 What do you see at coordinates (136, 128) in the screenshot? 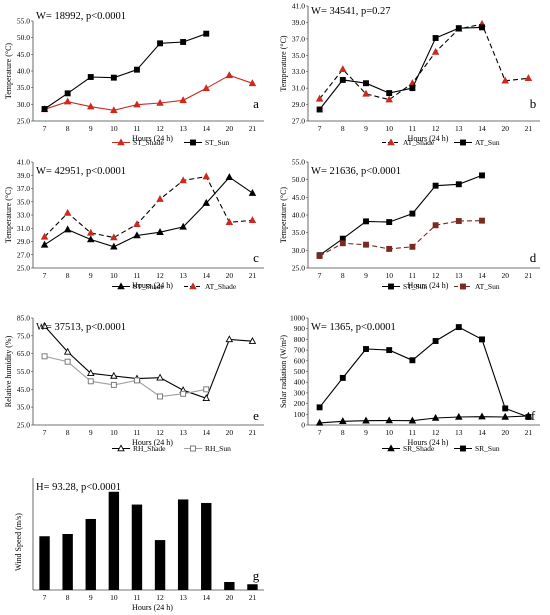
I see `x-tick-label: 11` at bounding box center [136, 128].